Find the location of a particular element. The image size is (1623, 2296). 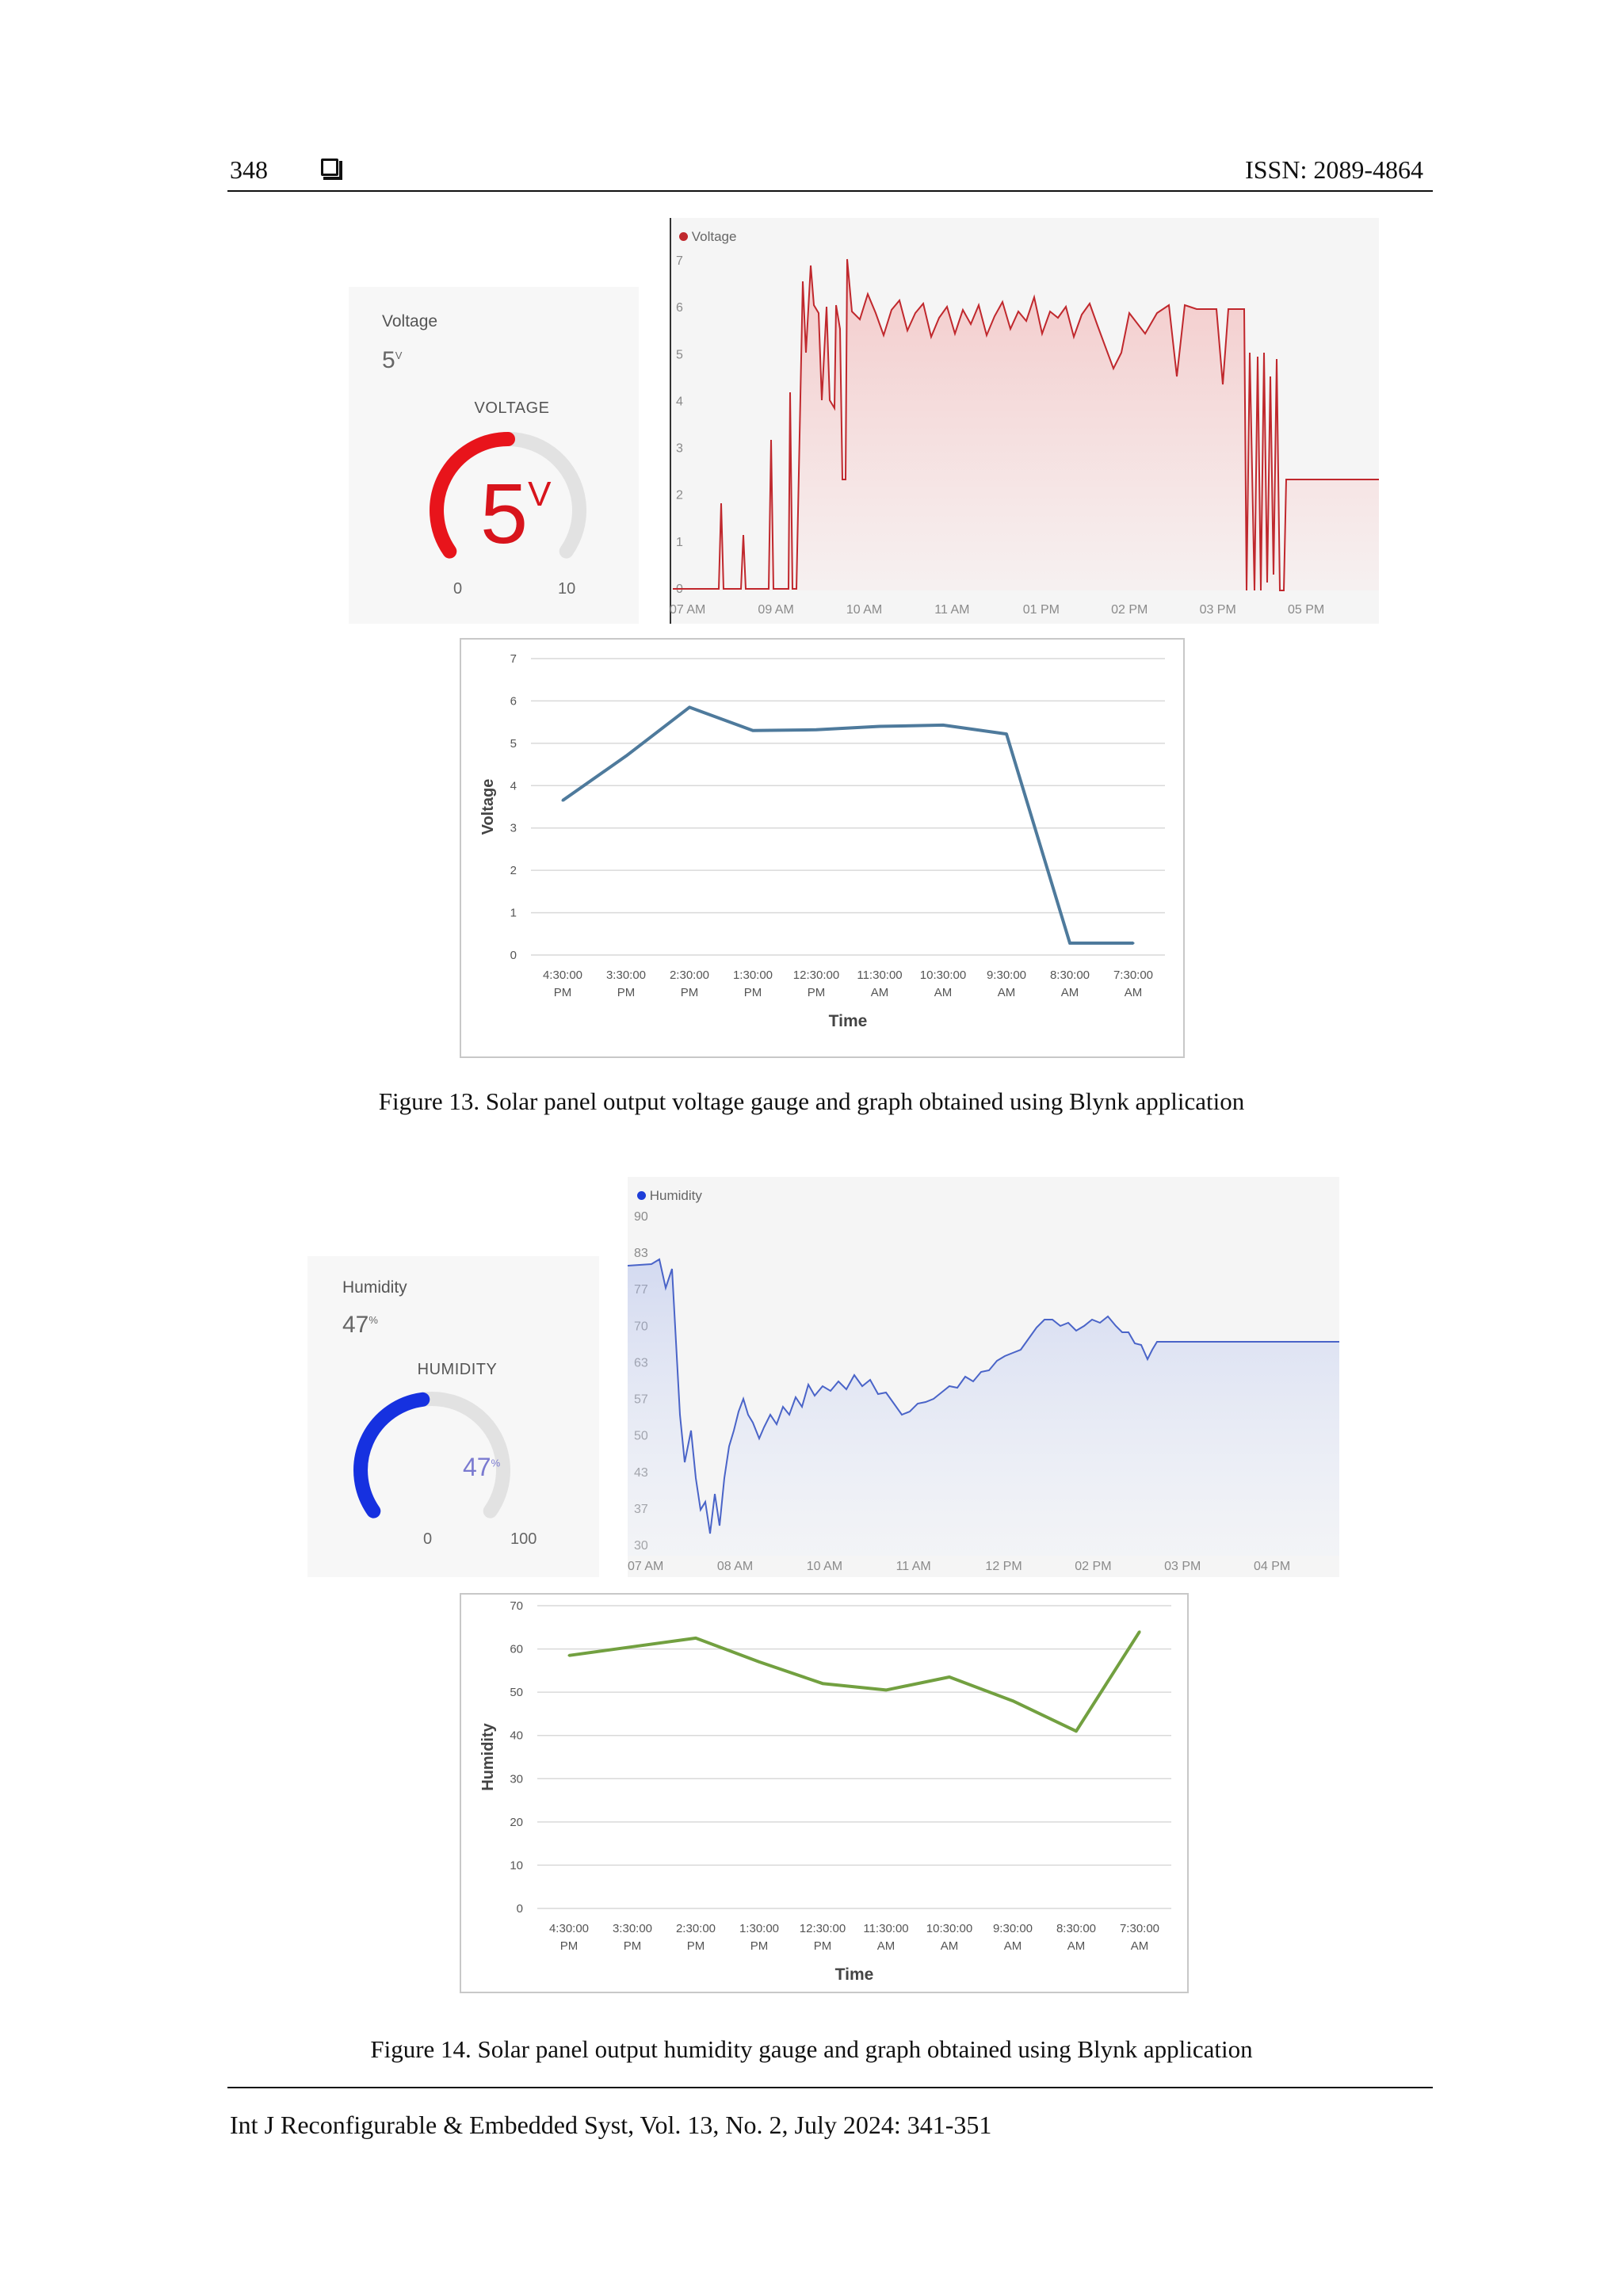

gauge-max: 100 is located at coordinates (523, 1539).